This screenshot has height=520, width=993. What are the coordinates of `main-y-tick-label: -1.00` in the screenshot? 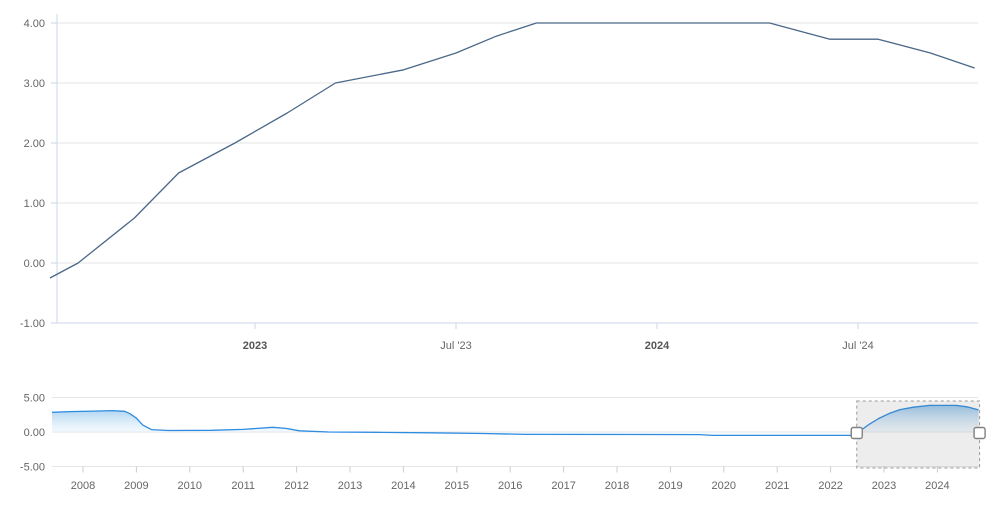 It's located at (32, 324).